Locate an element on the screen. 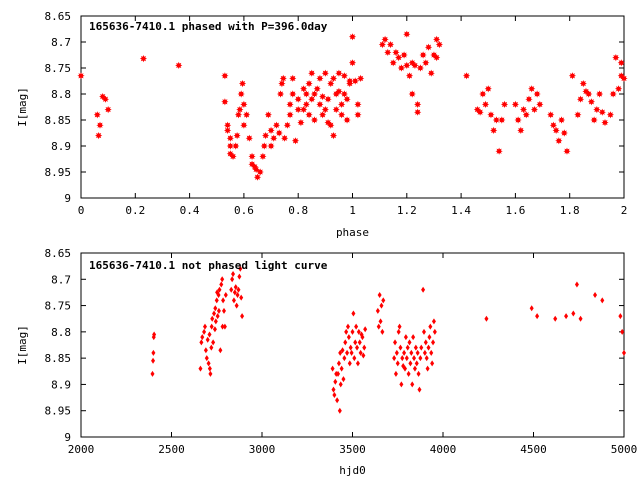 The width and height of the screenshot is (640, 484). x-tick-label: 3500 is located at coordinates (352, 449).